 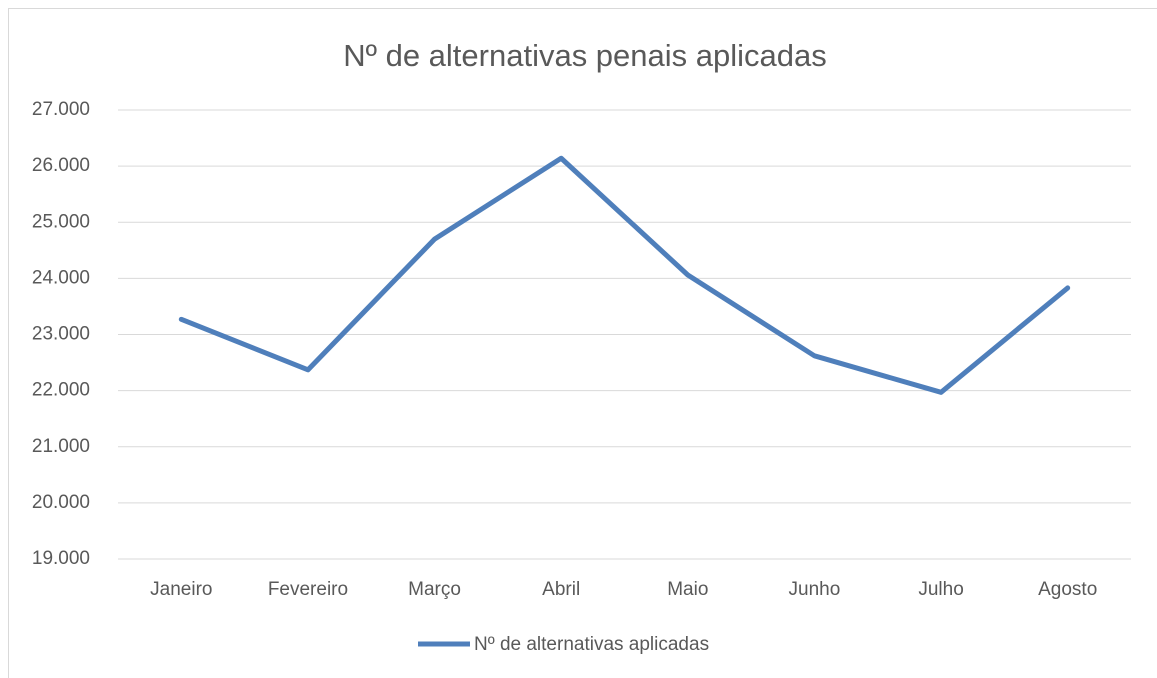 What do you see at coordinates (61, 502) in the screenshot?
I see `y-tick-label: 20.000` at bounding box center [61, 502].